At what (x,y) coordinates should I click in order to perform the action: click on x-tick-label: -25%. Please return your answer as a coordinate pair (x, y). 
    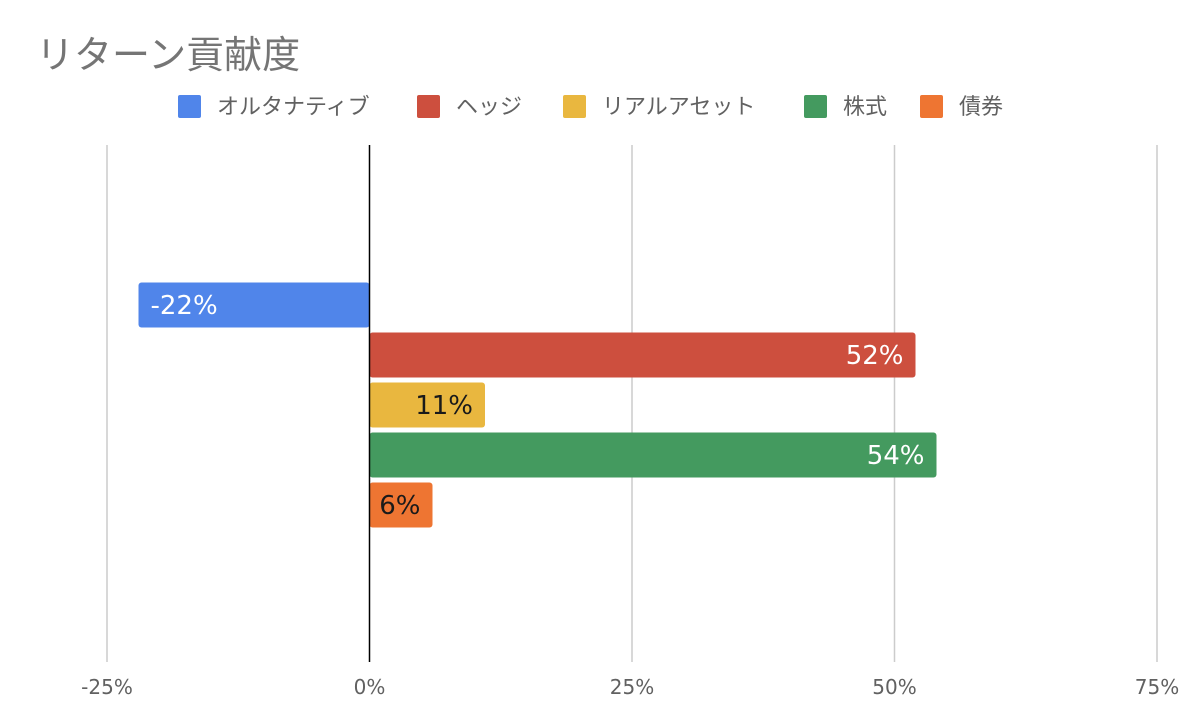
    Looking at the image, I should click on (107, 687).